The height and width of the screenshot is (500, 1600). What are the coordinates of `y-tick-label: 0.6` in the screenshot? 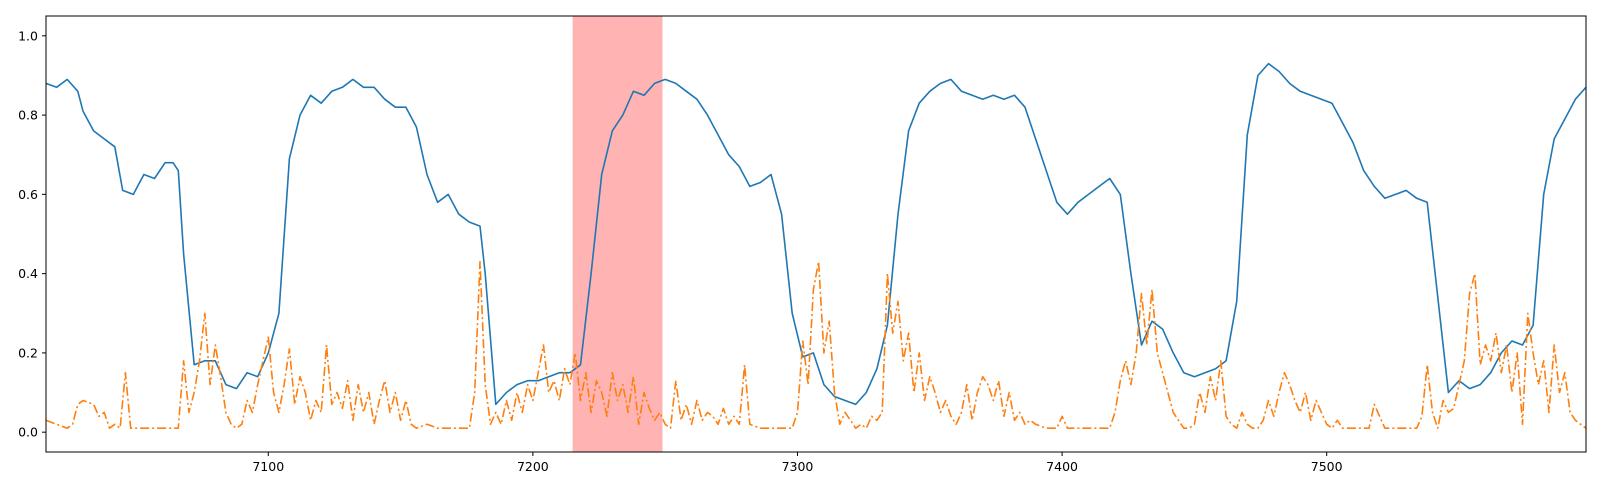 It's located at (28, 194).